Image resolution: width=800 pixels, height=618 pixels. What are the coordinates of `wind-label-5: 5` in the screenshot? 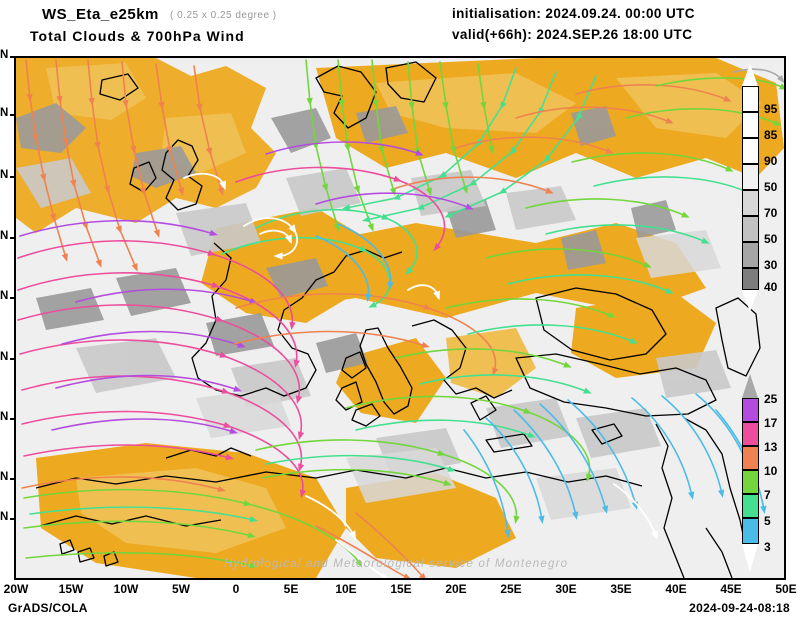 It's located at (767, 521).